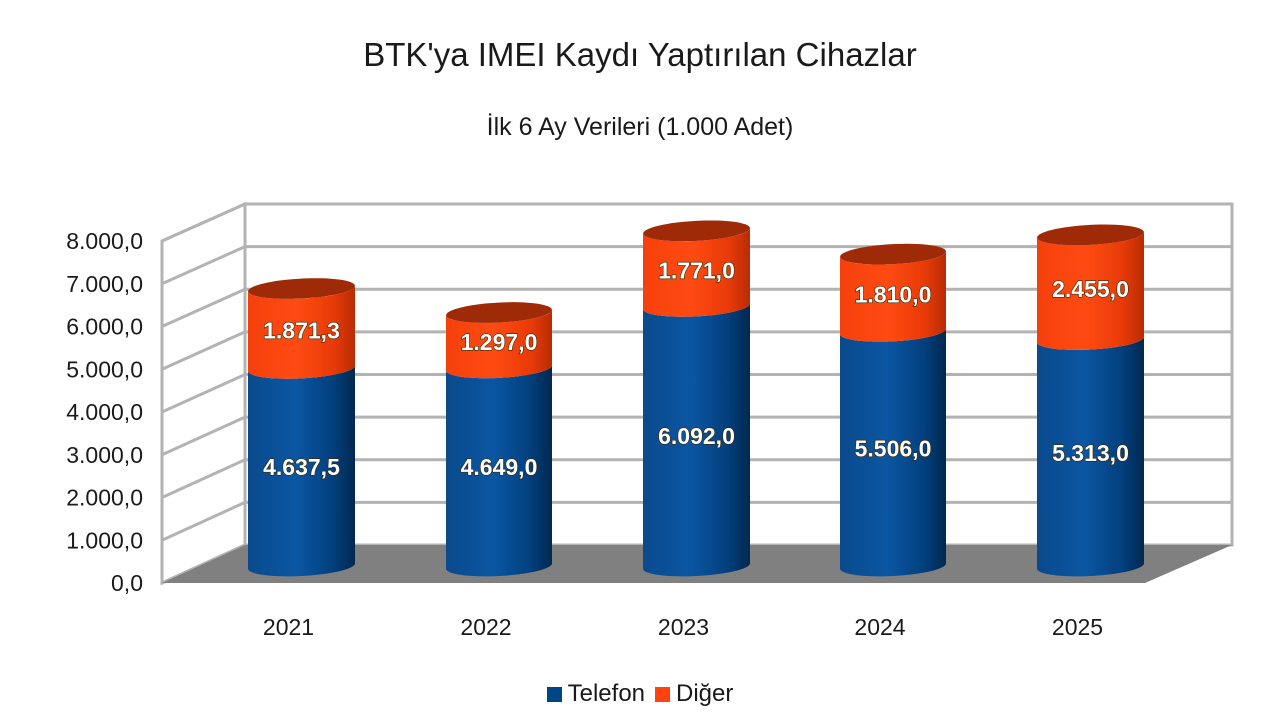 The width and height of the screenshot is (1280, 720). Describe the element at coordinates (104, 540) in the screenshot. I see `y-tick-label: 1.000,0` at that location.